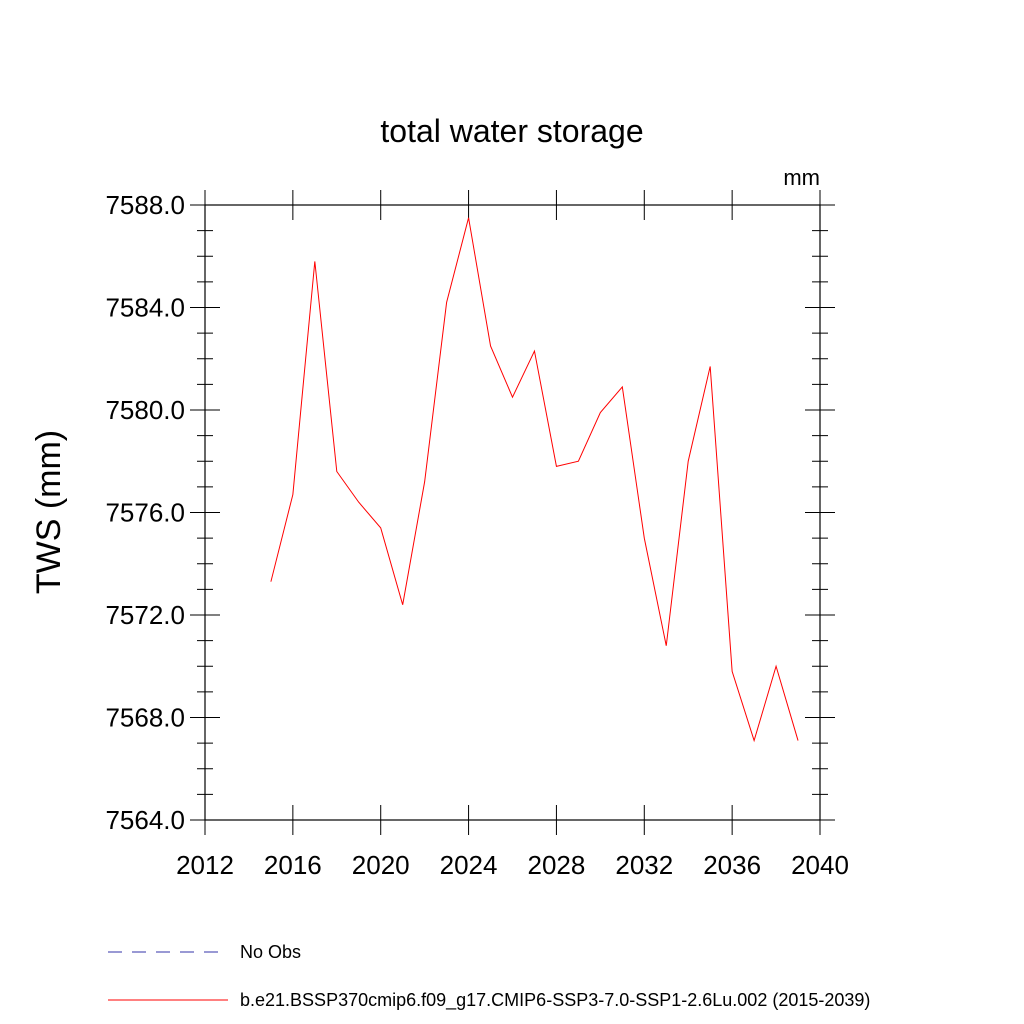  What do you see at coordinates (511, 131) in the screenshot?
I see `chart-title: total water storage` at bounding box center [511, 131].